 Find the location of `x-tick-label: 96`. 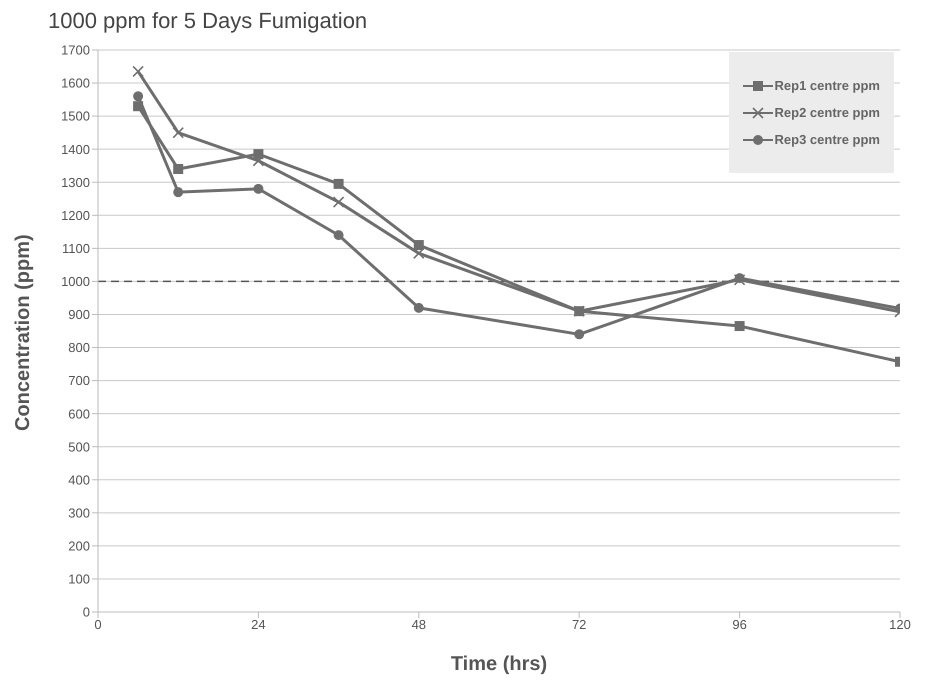

x-tick-label: 96 is located at coordinates (739, 624).